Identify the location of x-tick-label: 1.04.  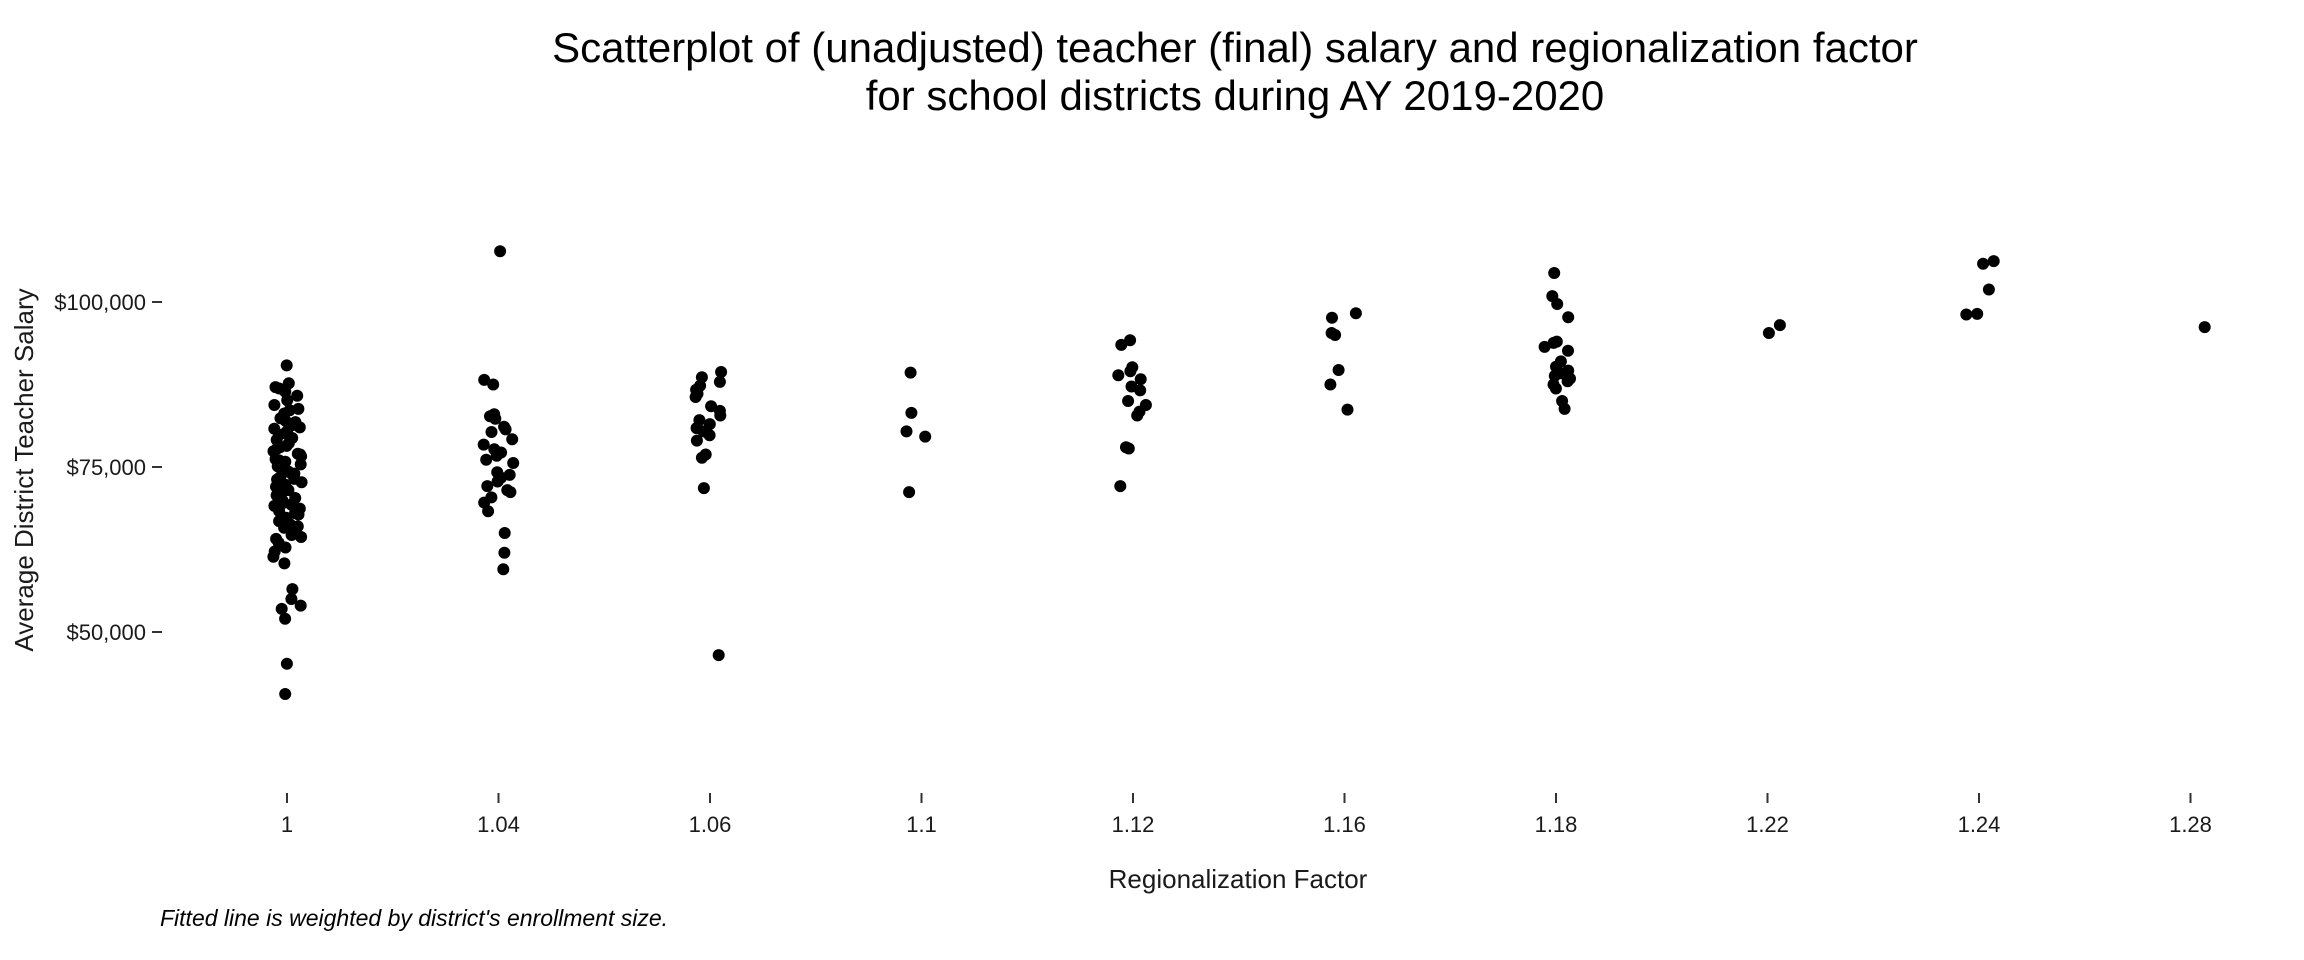
(498, 824).